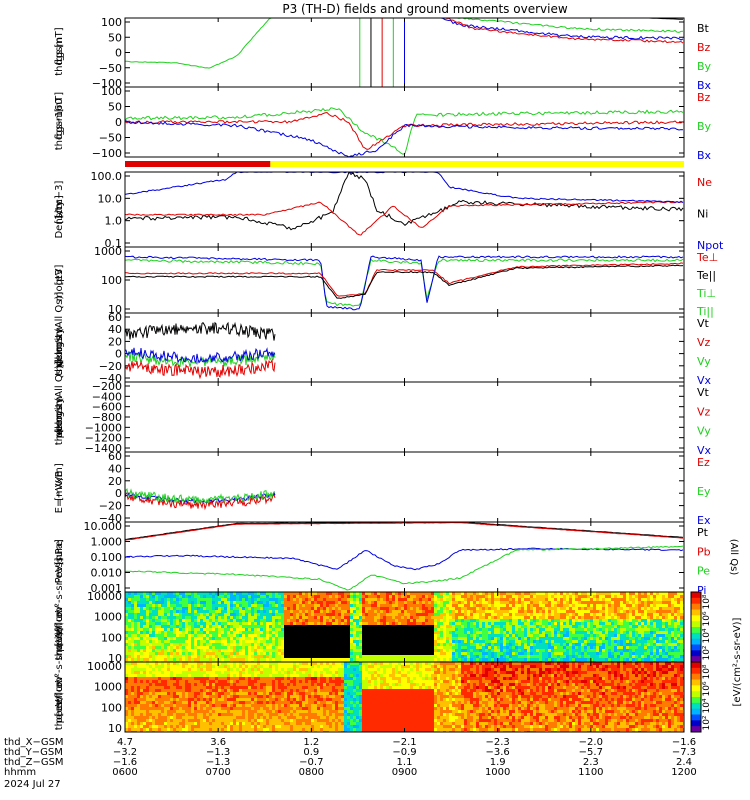 This screenshot has height=800, width=750. Describe the element at coordinates (114, 221) in the screenshot. I see `tick-label: 1.0` at that location.